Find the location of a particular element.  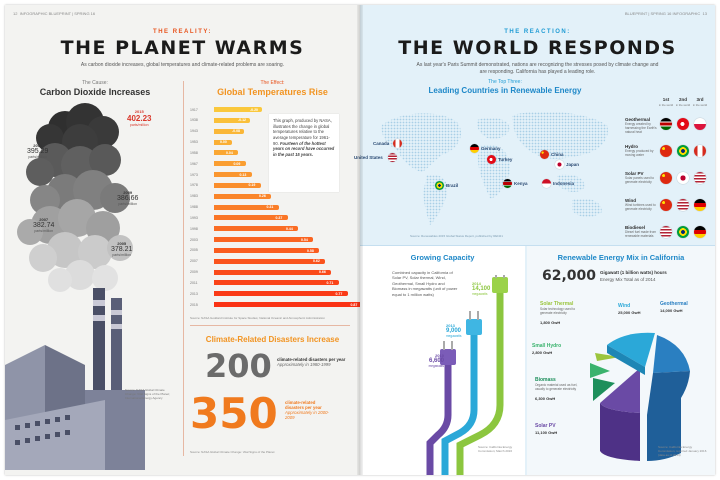

right-folio: 13 is located at coordinates (704, 13).